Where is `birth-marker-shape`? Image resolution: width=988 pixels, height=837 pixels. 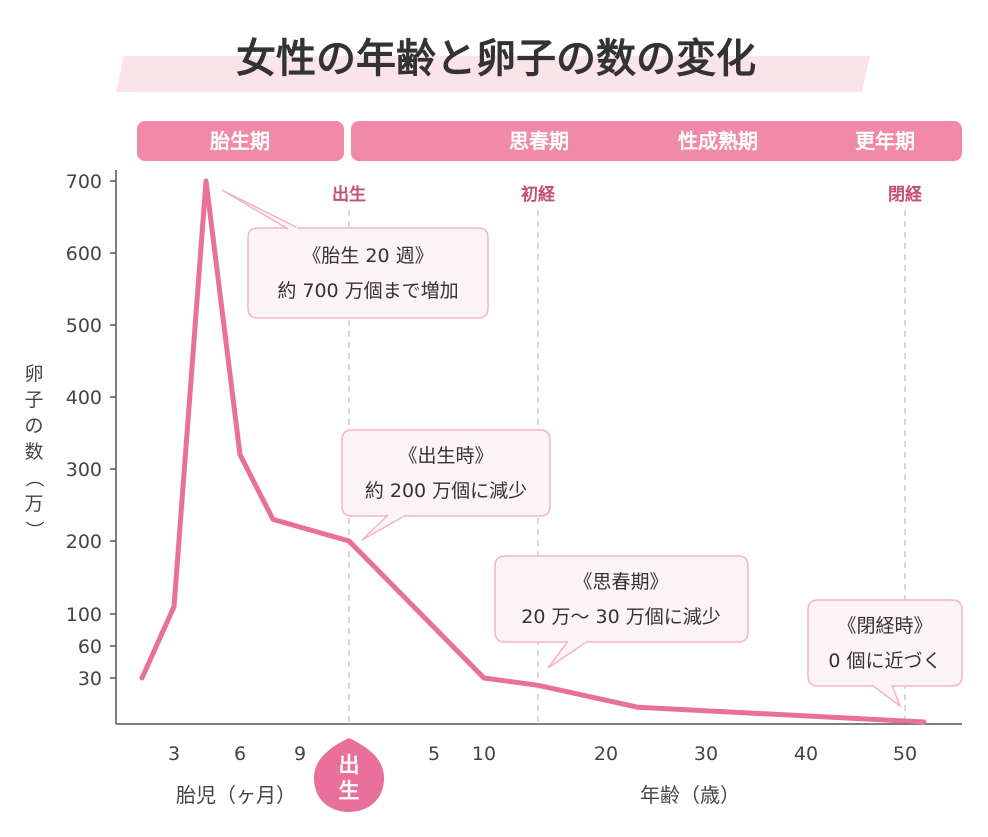 birth-marker-shape is located at coordinates (349, 775).